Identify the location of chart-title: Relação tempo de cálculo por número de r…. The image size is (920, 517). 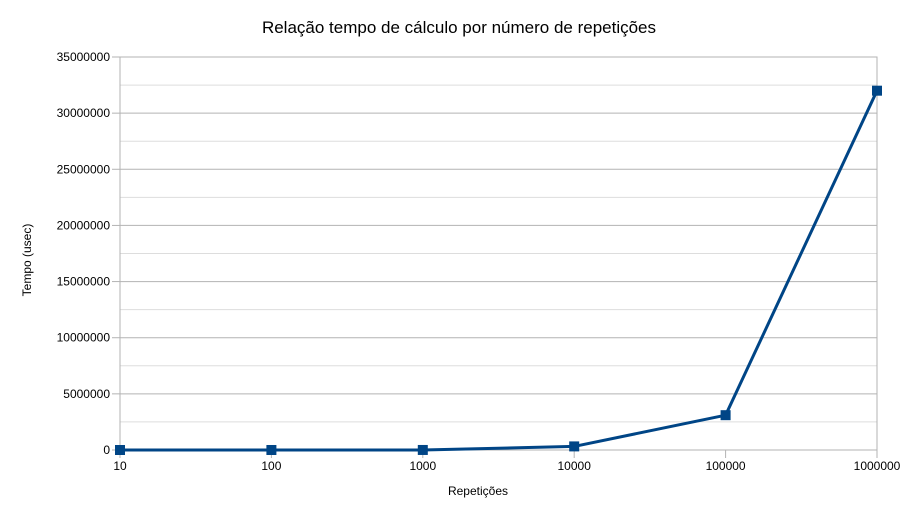
(459, 27).